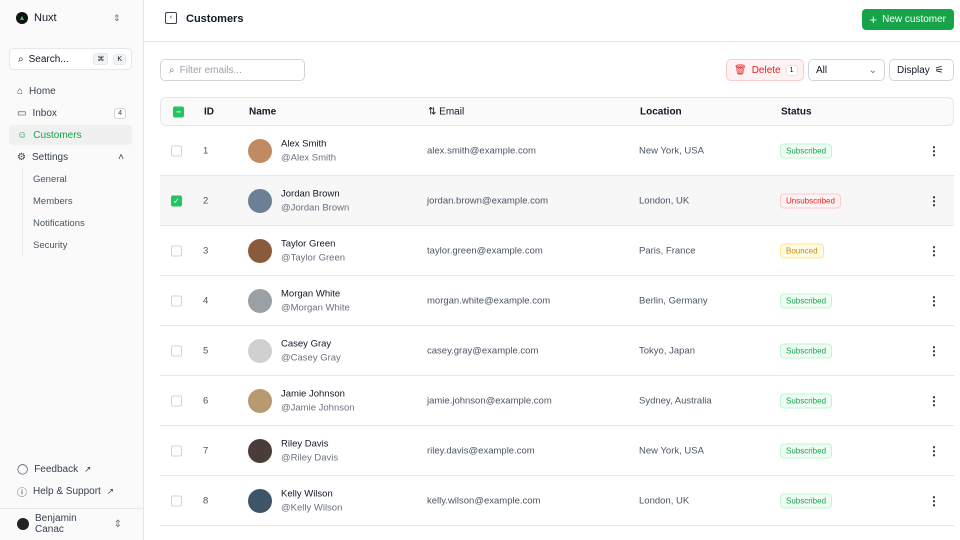 The width and height of the screenshot is (960, 540). Describe the element at coordinates (206, 350) in the screenshot. I see `cell-id: 5` at that location.